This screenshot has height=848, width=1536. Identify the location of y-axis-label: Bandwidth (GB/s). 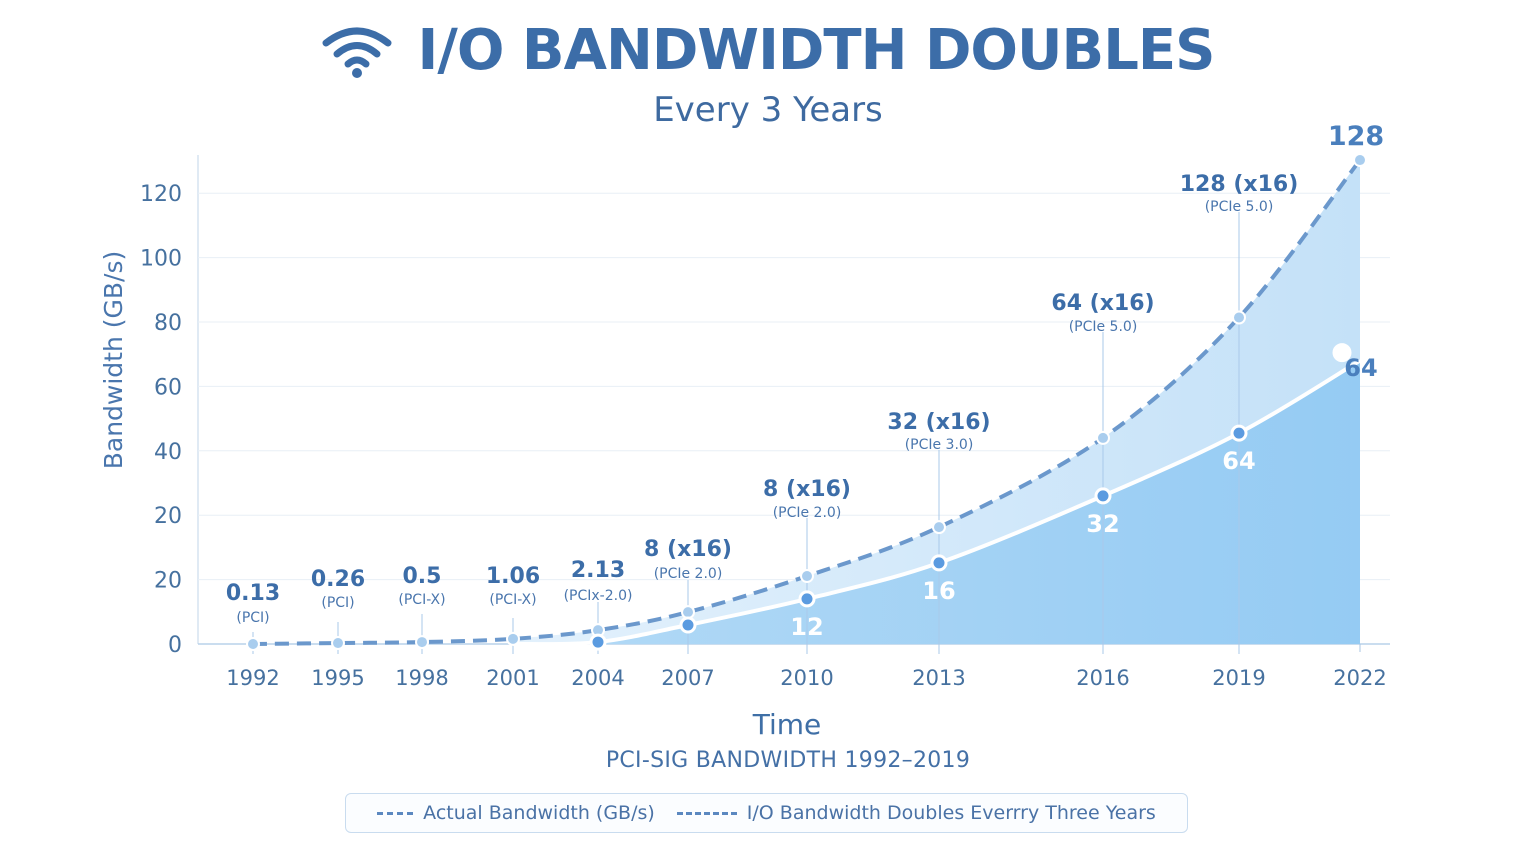
(113, 360).